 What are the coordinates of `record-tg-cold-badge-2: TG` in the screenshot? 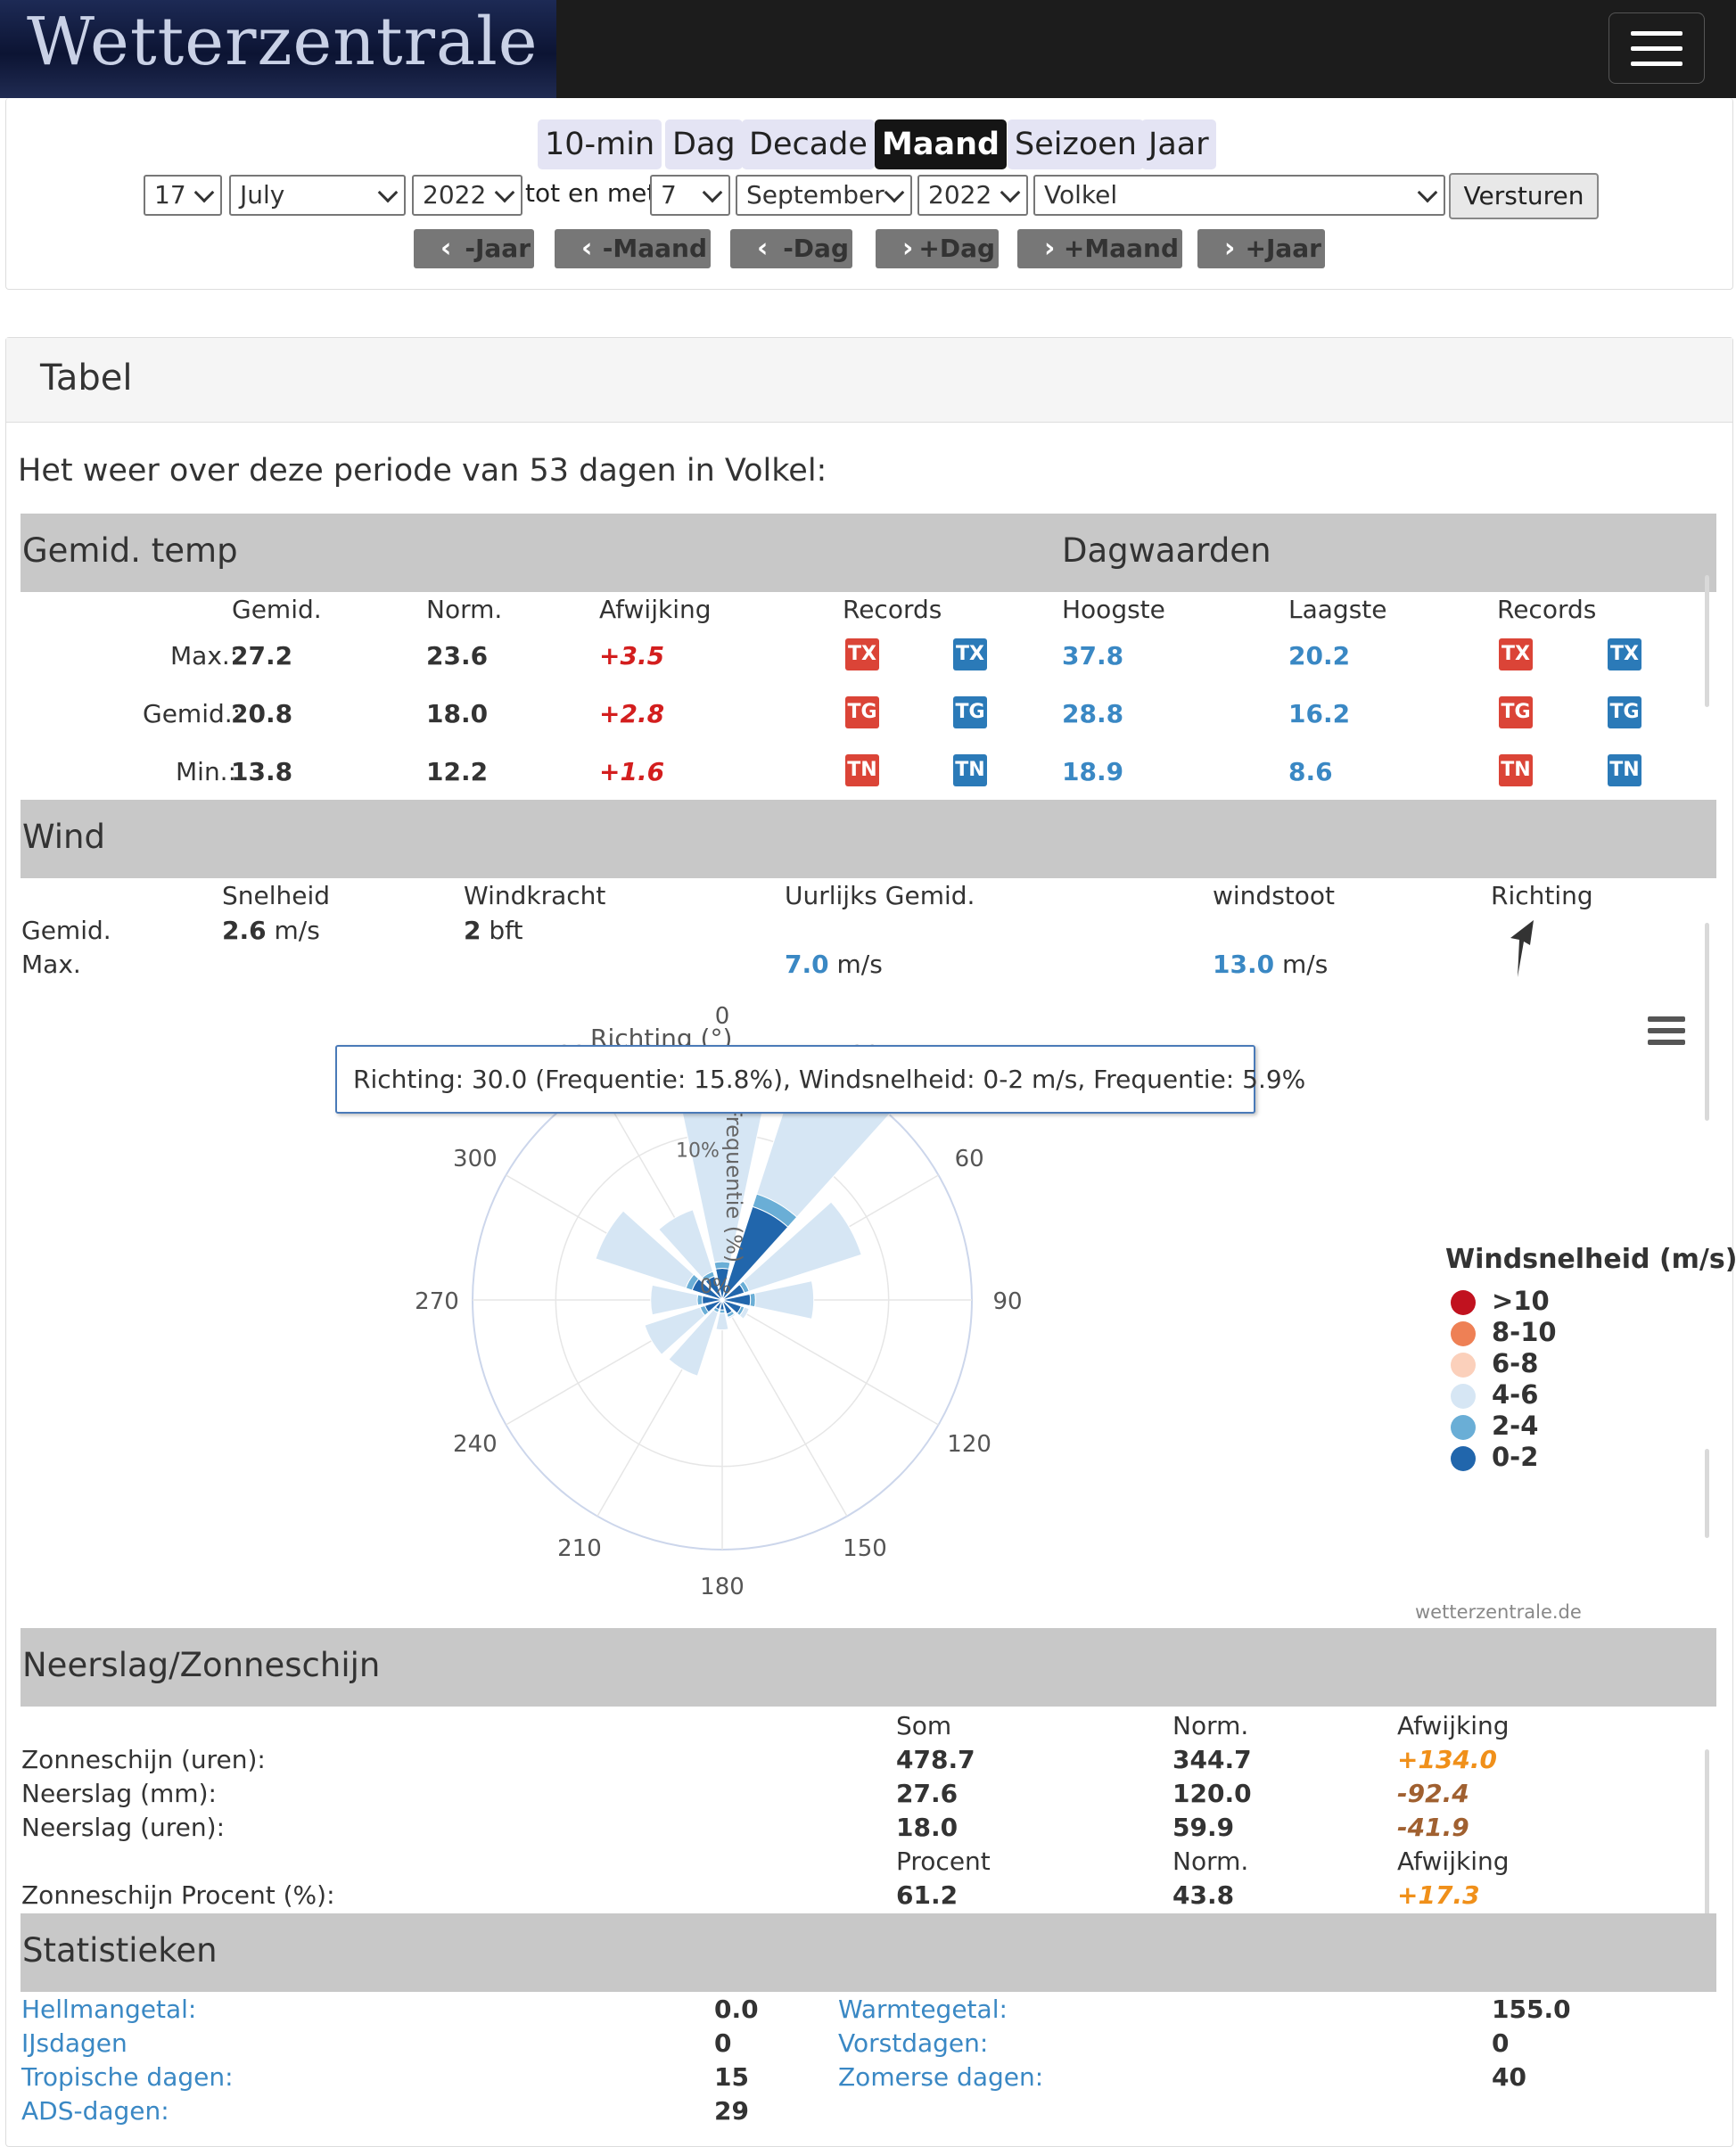 It's located at (1625, 712).